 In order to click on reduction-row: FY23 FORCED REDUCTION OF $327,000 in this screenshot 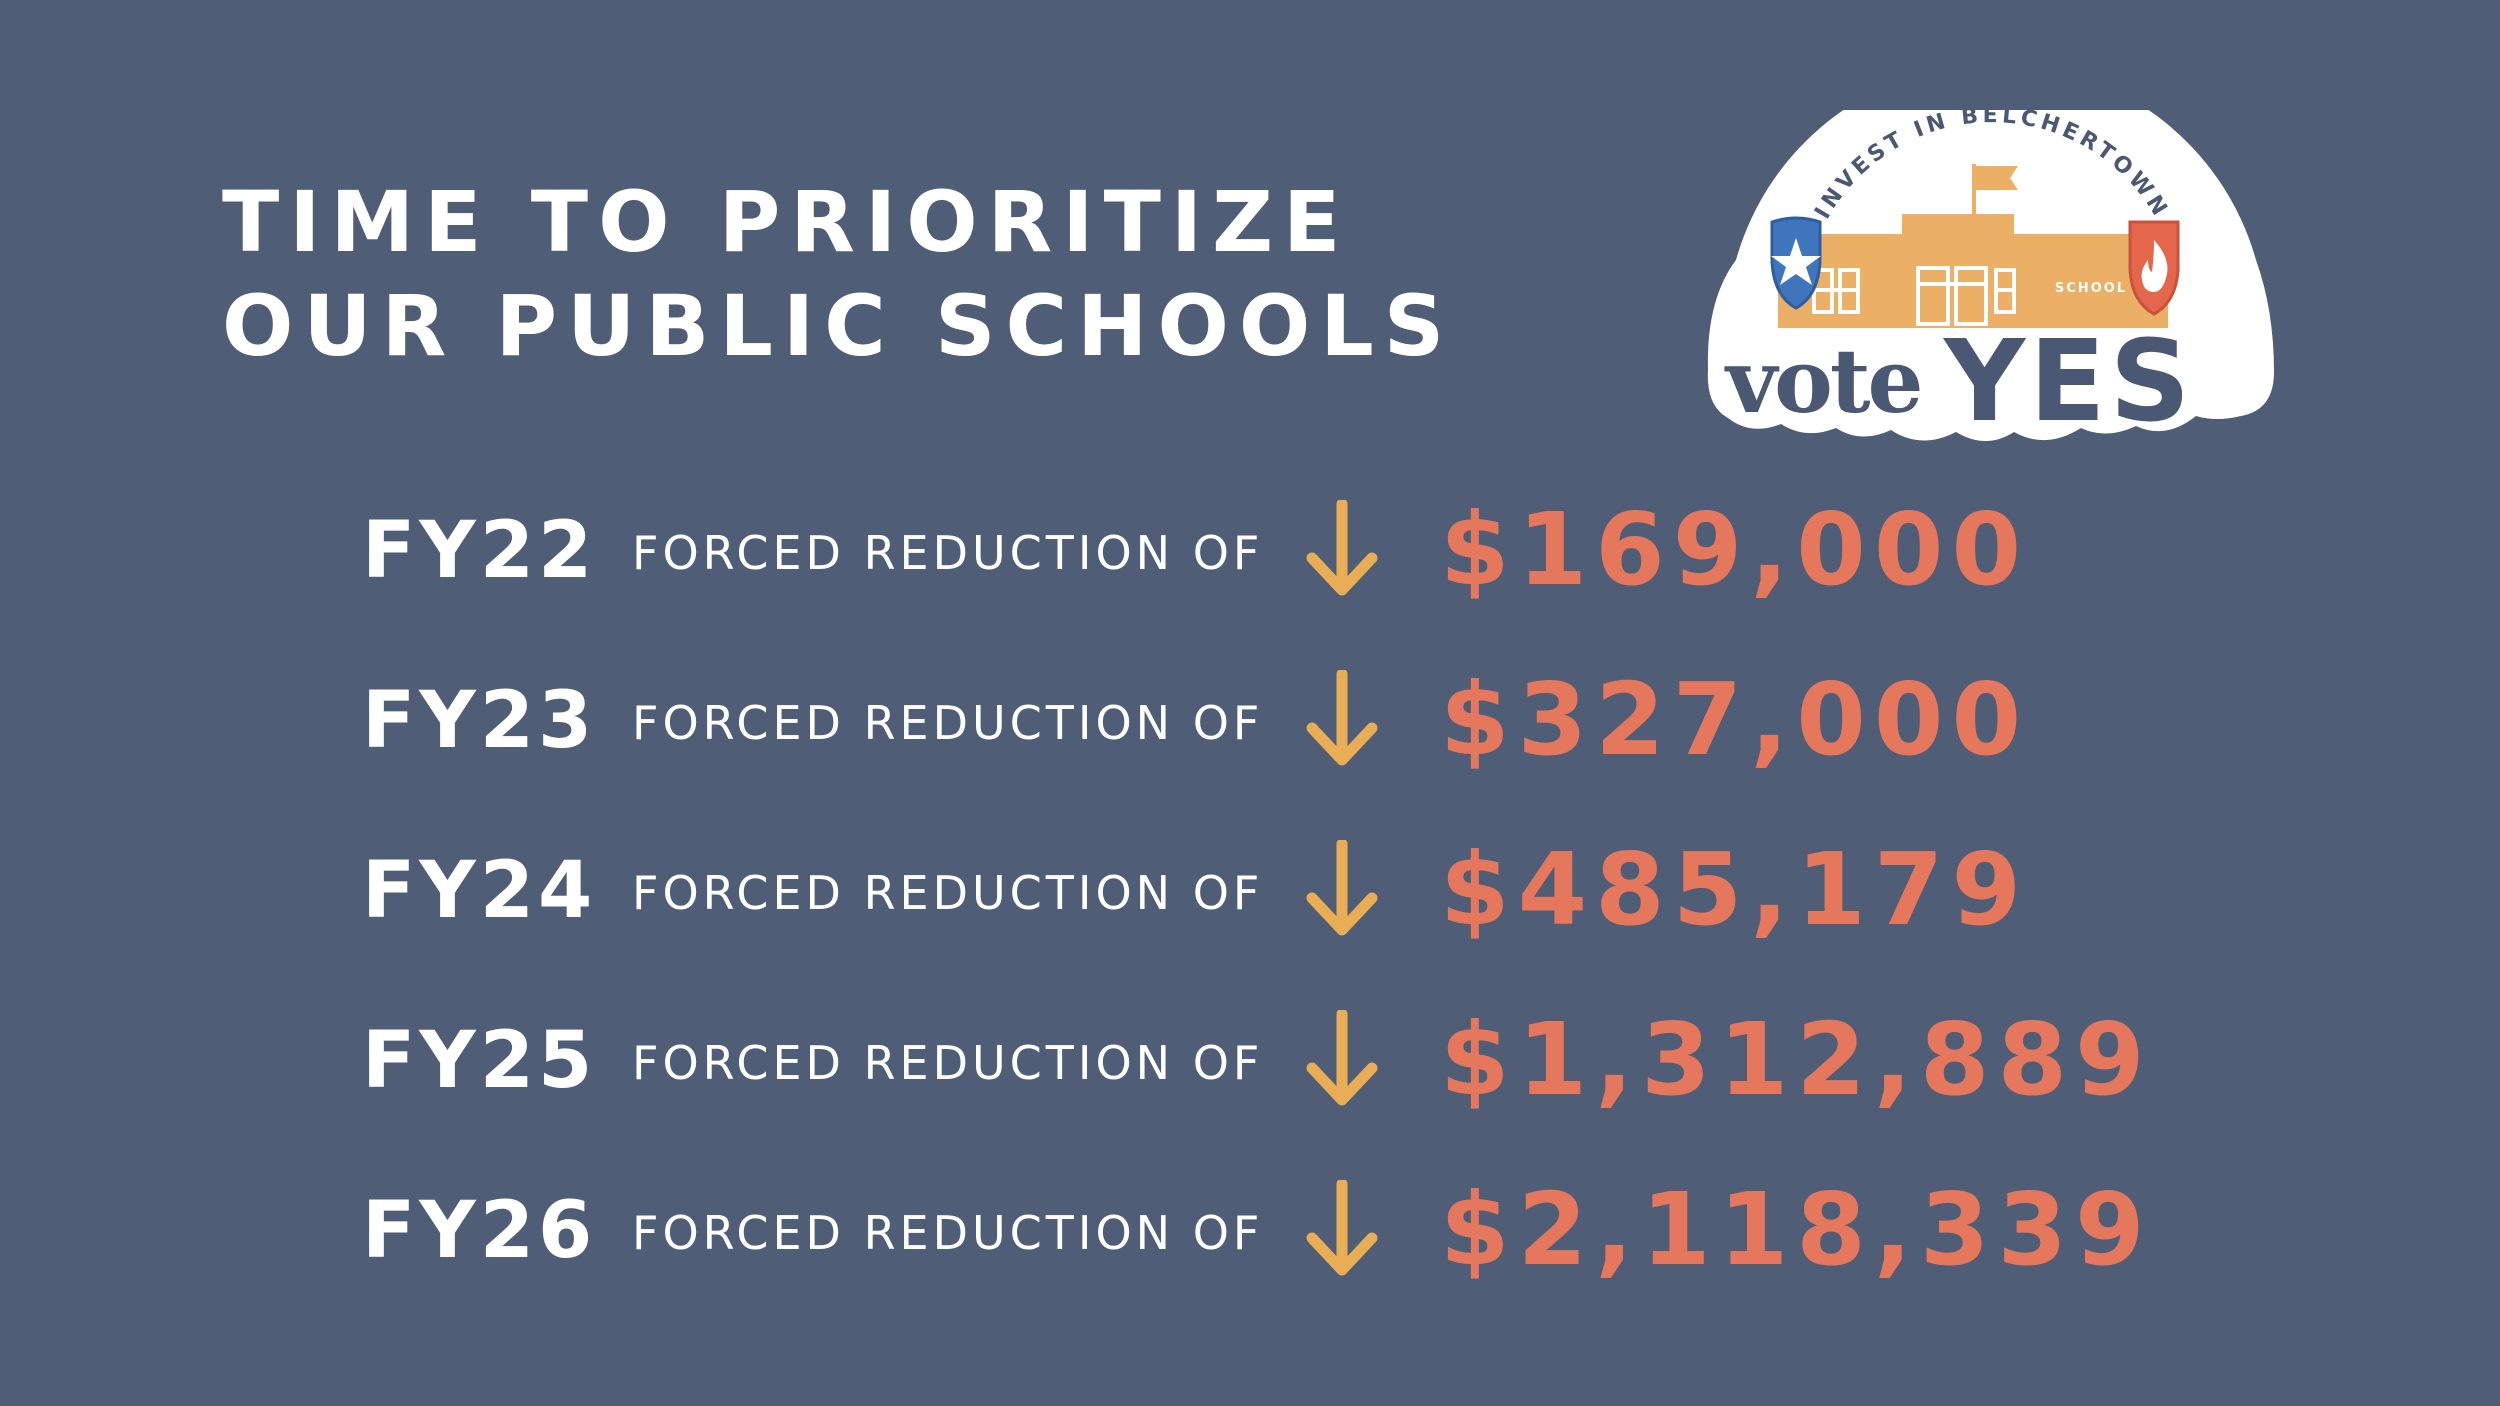, I will do `click(1262, 743)`.